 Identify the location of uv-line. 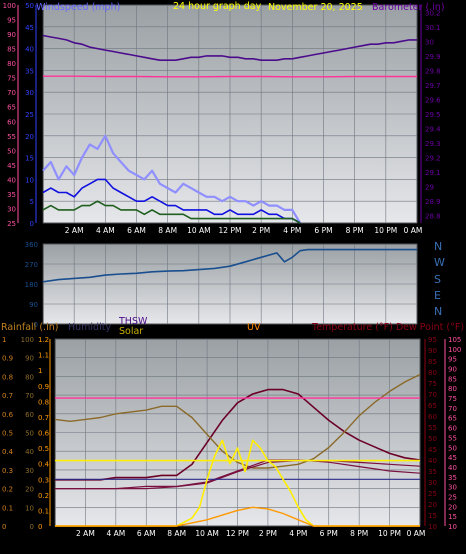
(237, 516).